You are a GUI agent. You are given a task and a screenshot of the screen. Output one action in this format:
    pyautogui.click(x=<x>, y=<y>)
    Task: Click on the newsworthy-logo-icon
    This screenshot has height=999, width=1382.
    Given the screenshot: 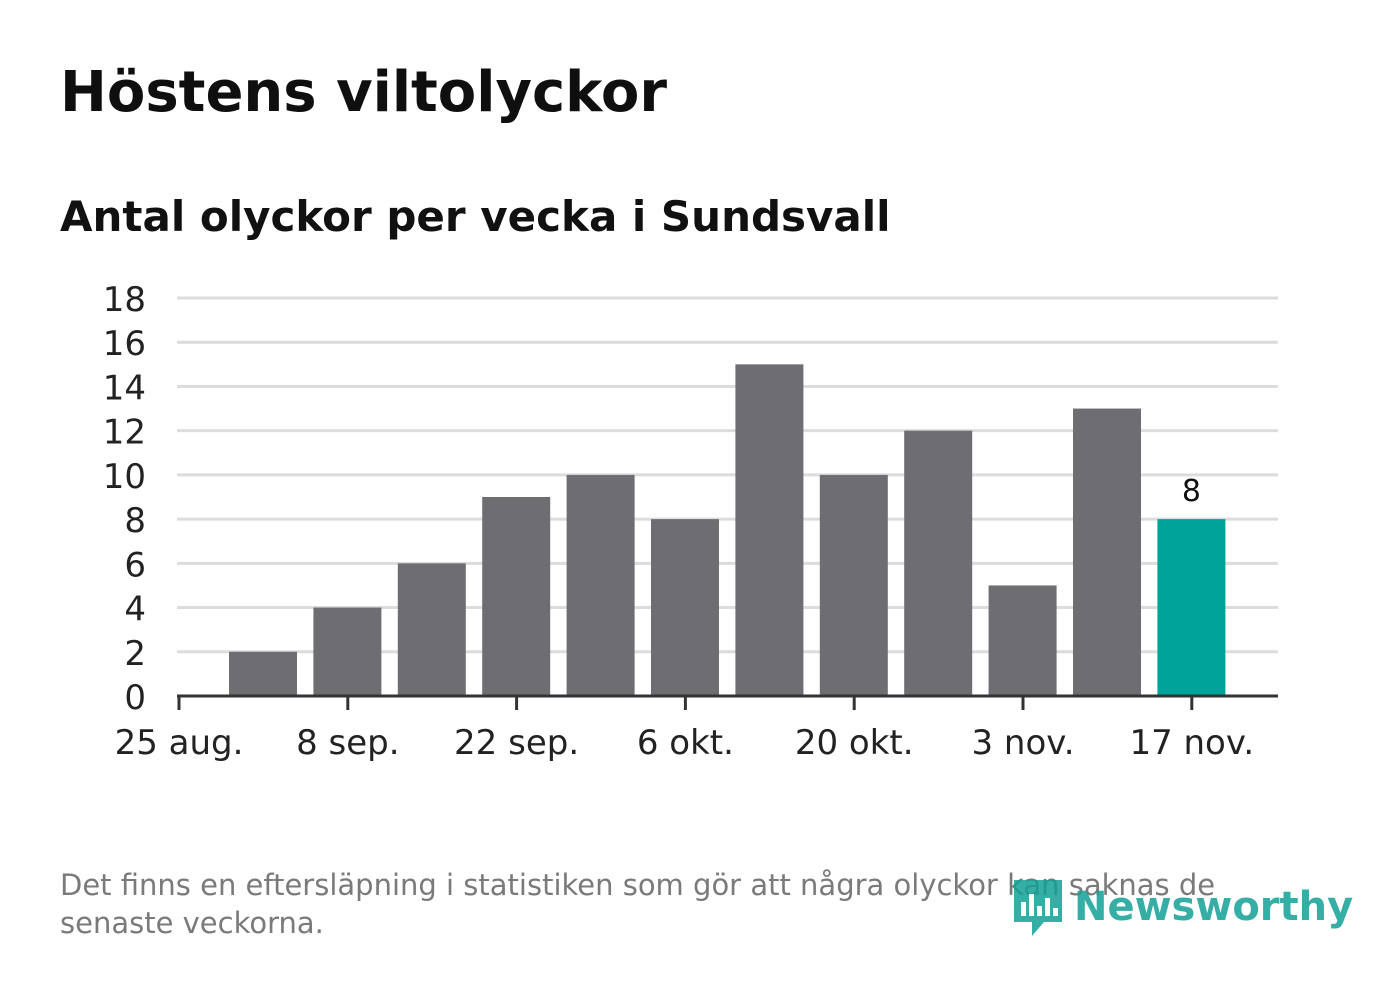 What is the action you would take?
    pyautogui.click(x=1038, y=908)
    